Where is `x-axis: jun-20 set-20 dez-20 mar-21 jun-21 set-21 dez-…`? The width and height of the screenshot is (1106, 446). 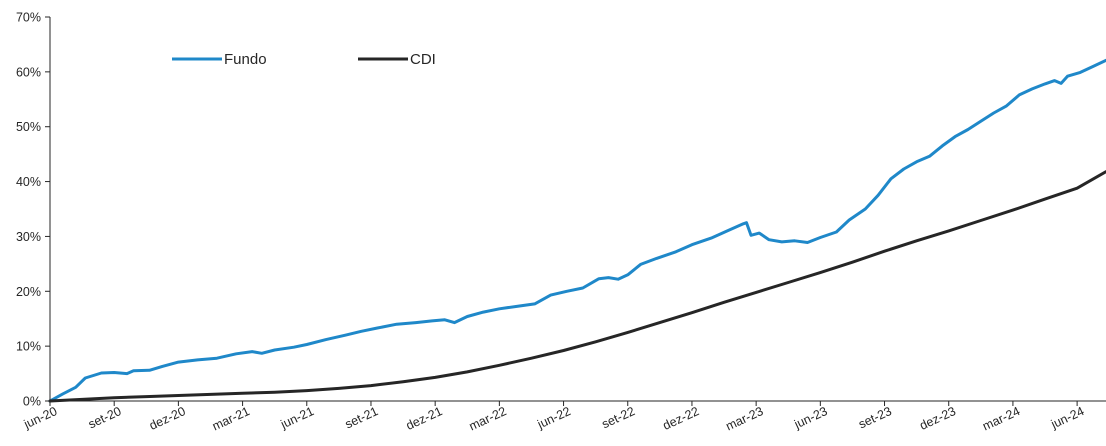
x-axis: jun-20 set-20 dez-20 mar-21 jun-21 set-21 dez-… is located at coordinates (563, 416).